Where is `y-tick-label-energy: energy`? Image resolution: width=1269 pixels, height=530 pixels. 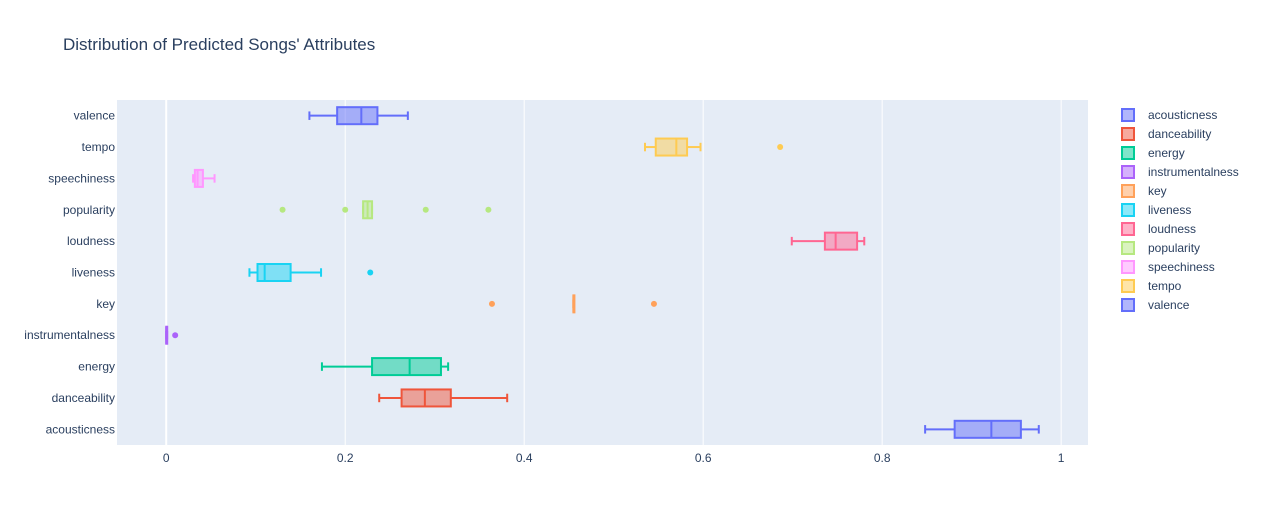
y-tick-label-energy: energy is located at coordinates (96, 367).